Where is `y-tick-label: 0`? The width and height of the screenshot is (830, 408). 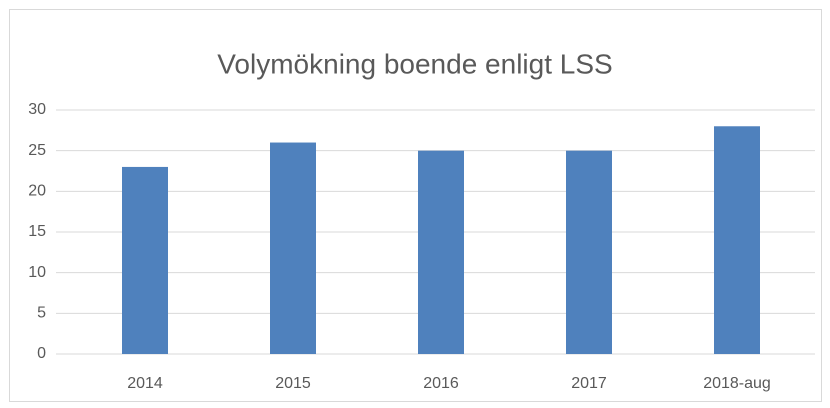 y-tick-label: 0 is located at coordinates (41, 353).